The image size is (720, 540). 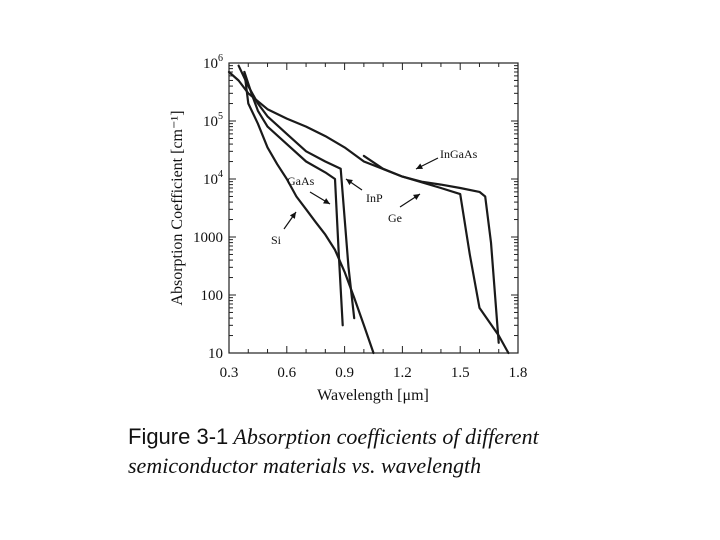 What do you see at coordinates (402, 373) in the screenshot?
I see `x-tick-label: 1.2` at bounding box center [402, 373].